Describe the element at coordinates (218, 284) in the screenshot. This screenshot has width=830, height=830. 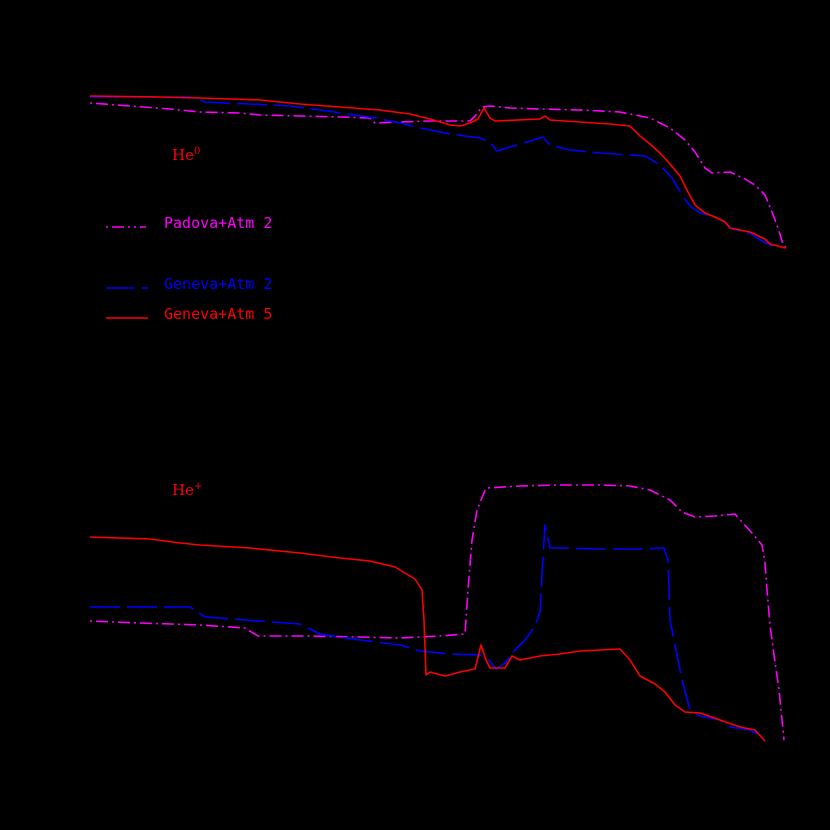
I see `legend-label-geneva-atm2: Geneva+Atm 2` at that location.